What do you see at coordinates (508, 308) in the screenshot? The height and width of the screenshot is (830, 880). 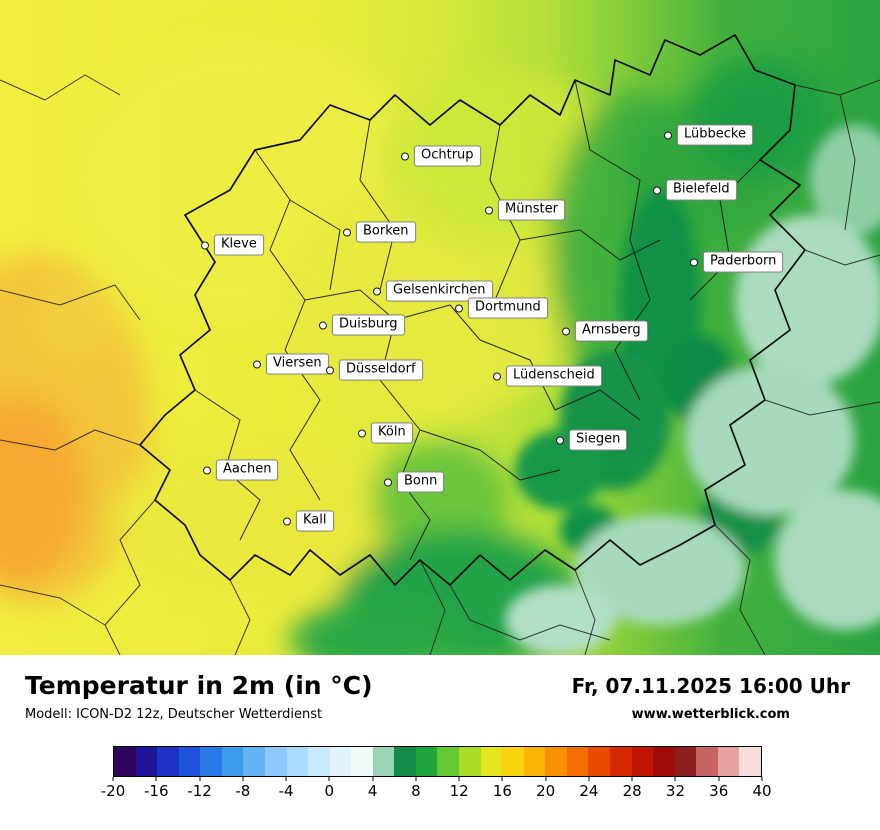 I see `city-label: Dortmund` at bounding box center [508, 308].